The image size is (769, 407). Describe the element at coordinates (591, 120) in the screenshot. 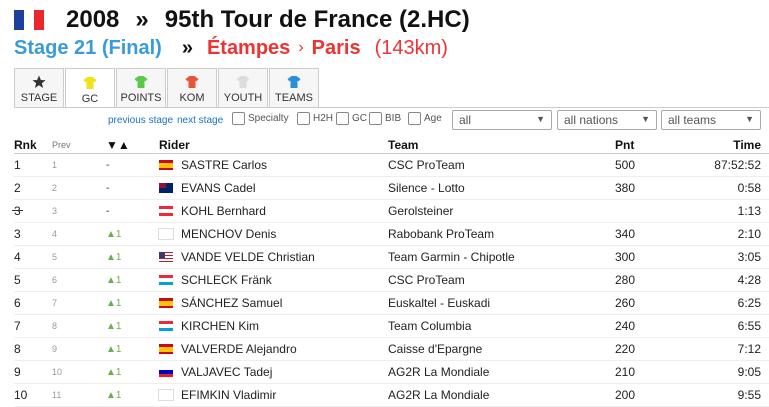

I see `nations-select-value: all nations` at that location.